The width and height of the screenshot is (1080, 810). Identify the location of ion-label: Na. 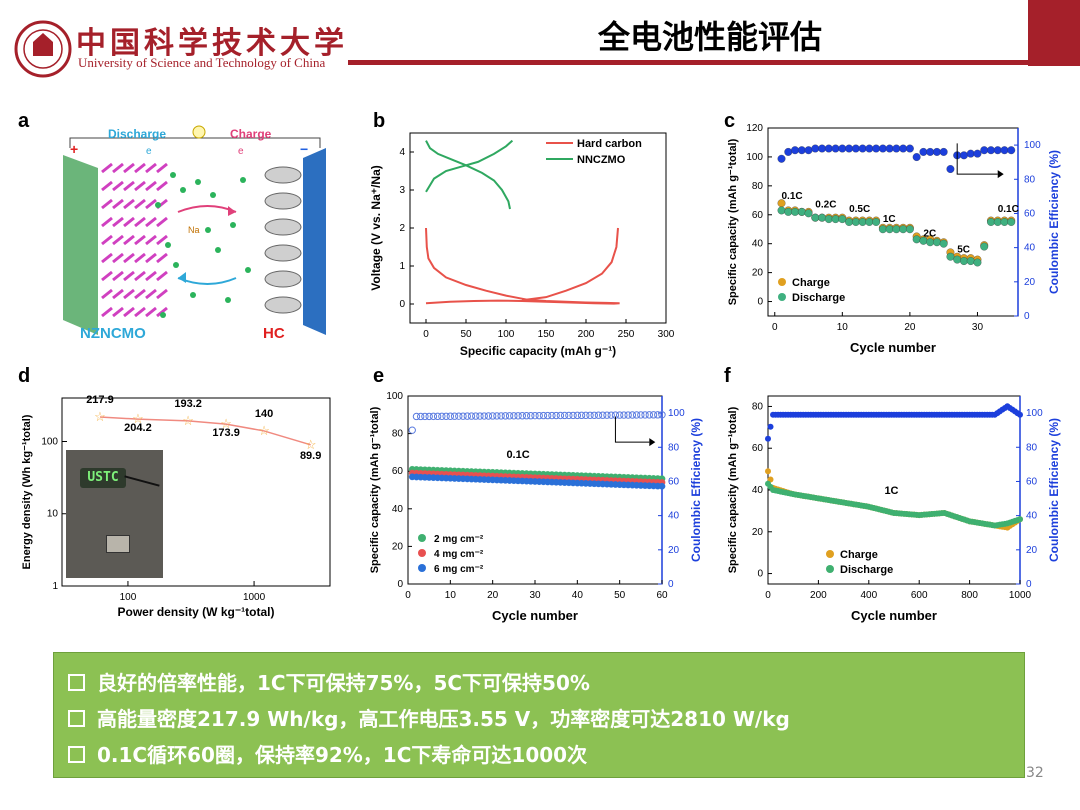
(194, 230).